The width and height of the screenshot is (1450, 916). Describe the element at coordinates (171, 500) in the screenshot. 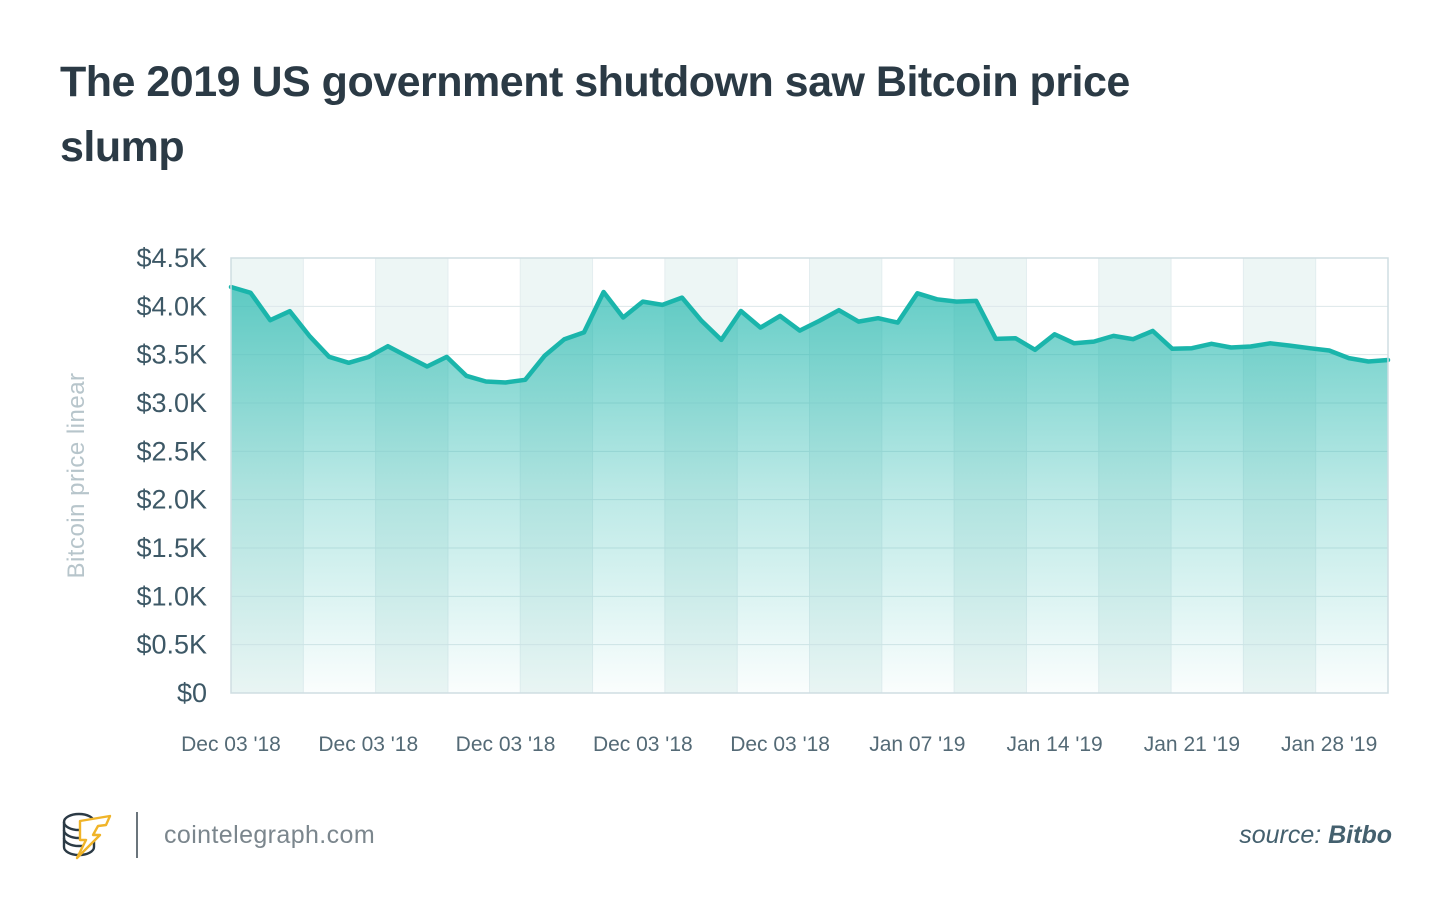

I see `y-tick-label: $2.0K` at that location.